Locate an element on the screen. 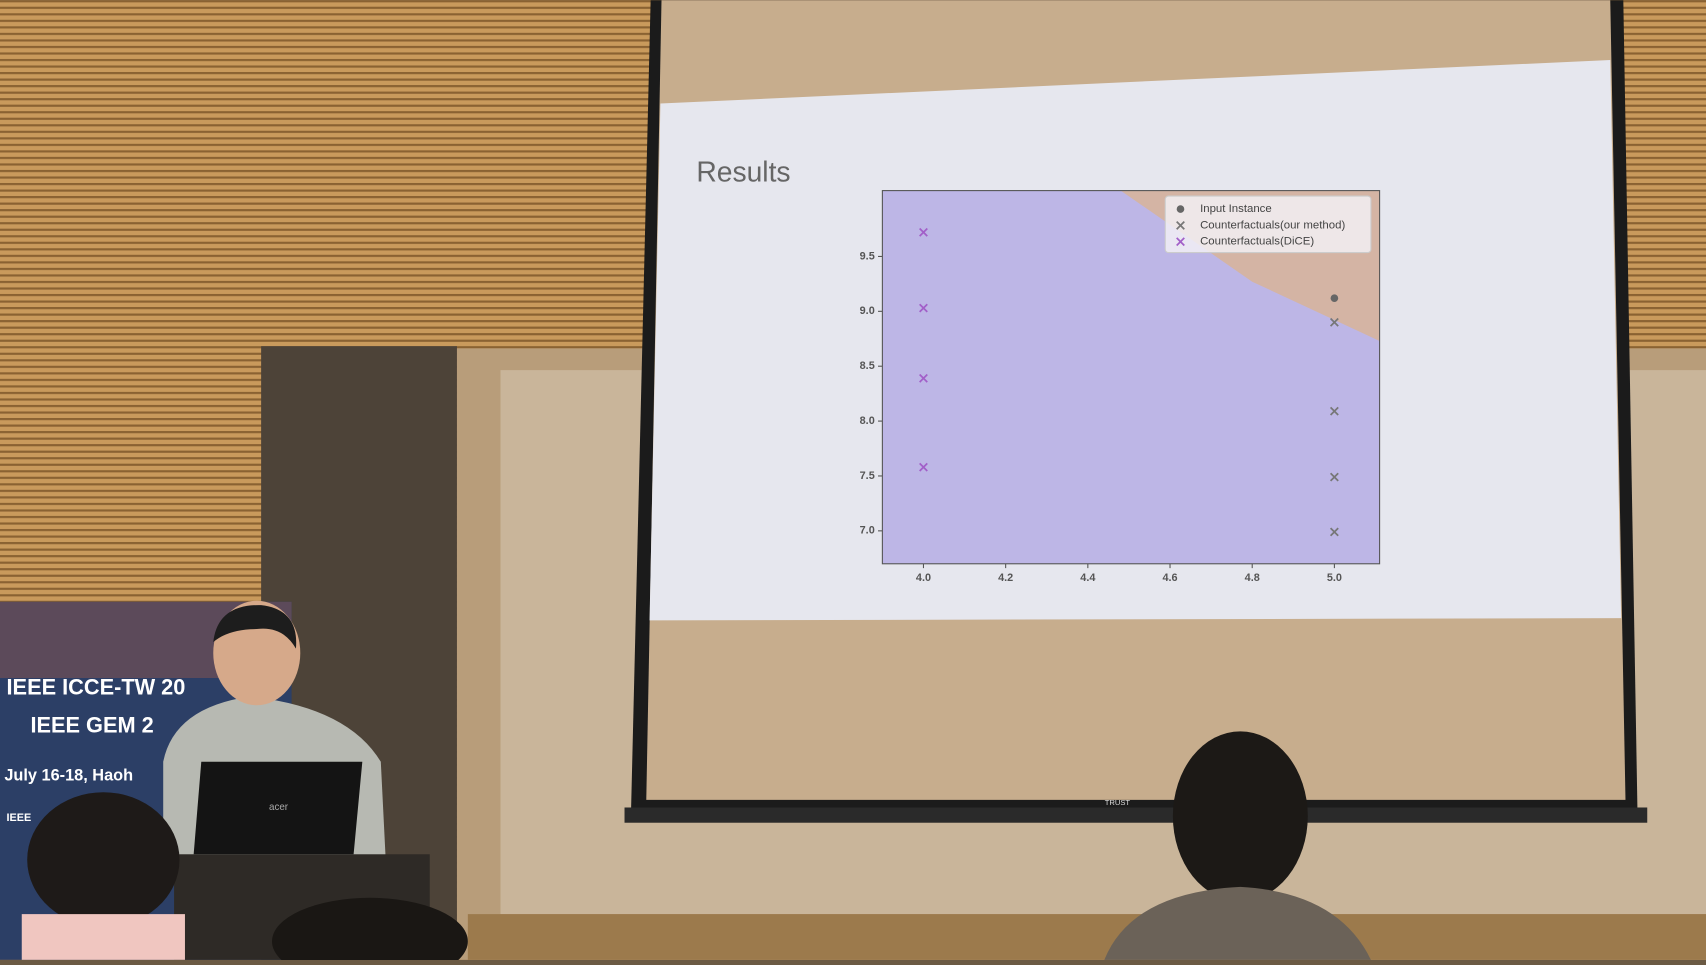 The image size is (1706, 965). x-tick-label: 4.0 is located at coordinates (923, 578).